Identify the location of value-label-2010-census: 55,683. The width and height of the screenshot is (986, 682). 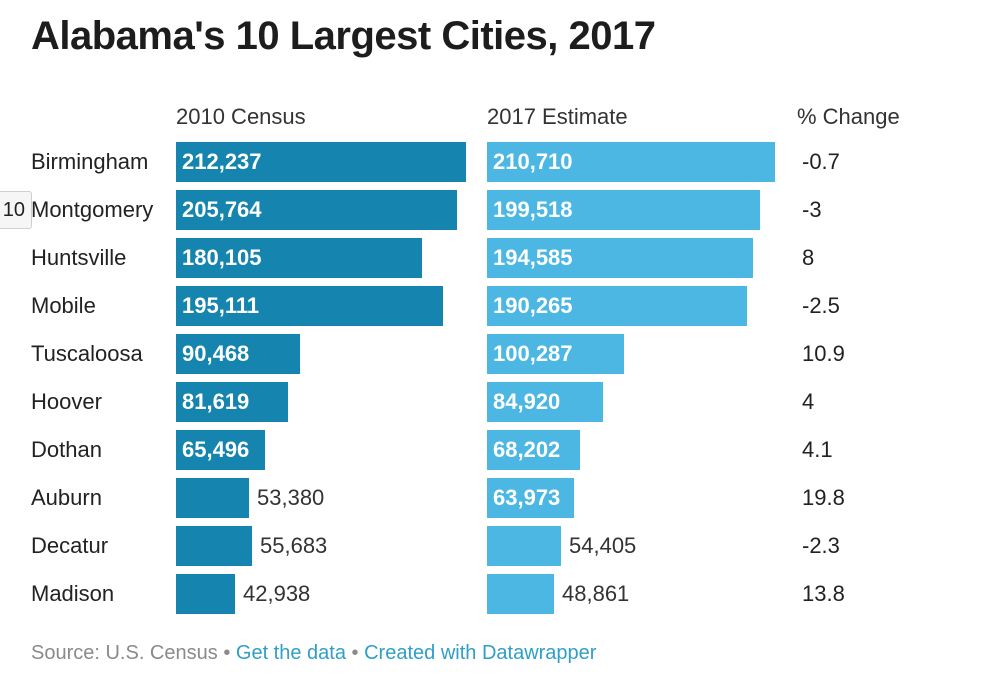
(294, 545).